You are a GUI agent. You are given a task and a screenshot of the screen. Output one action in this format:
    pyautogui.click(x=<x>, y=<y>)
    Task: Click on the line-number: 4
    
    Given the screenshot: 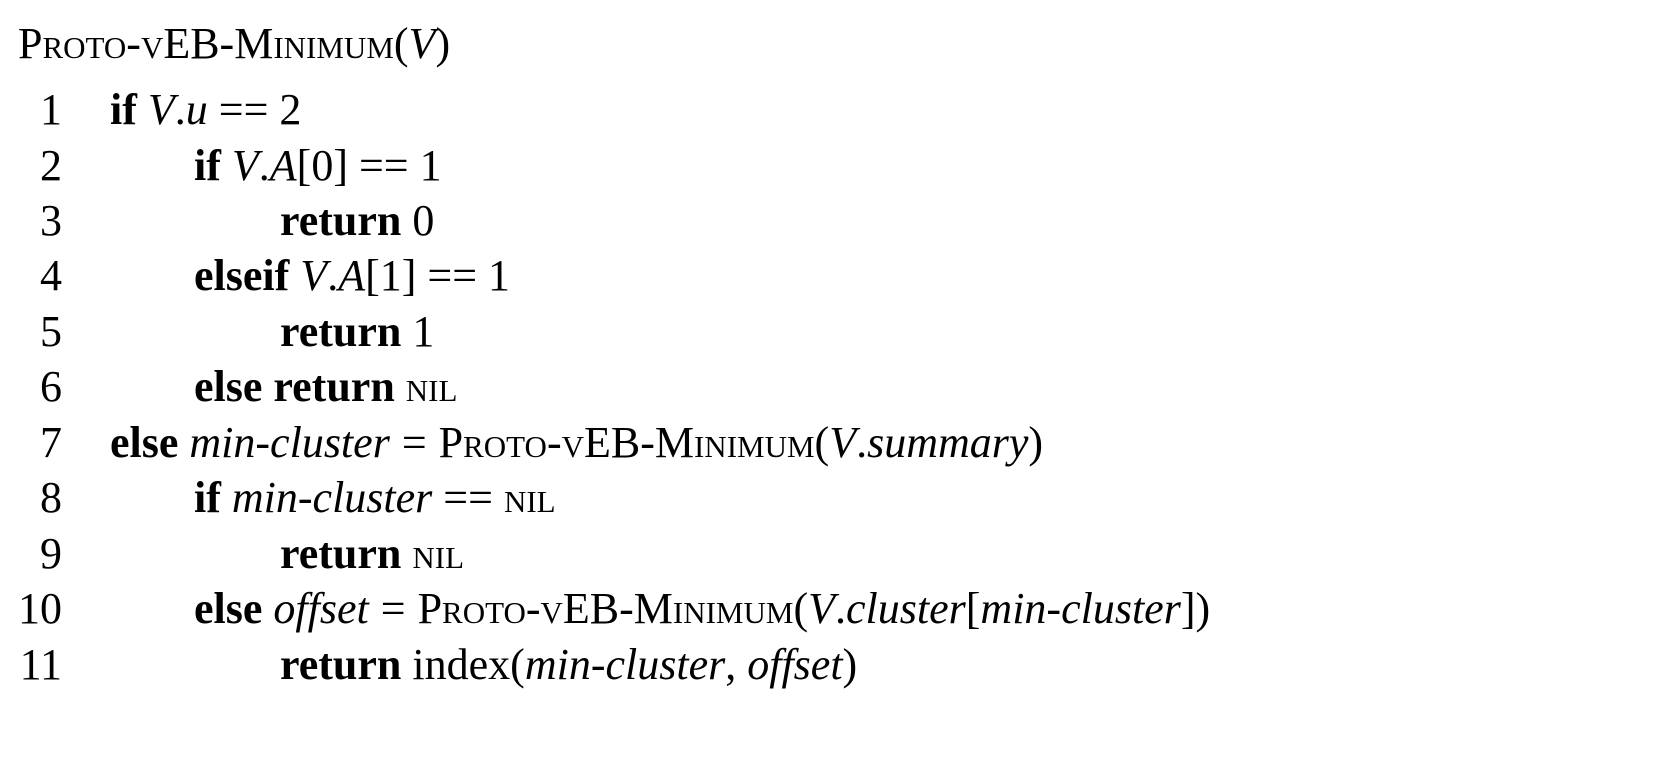 What is the action you would take?
    pyautogui.click(x=51, y=275)
    